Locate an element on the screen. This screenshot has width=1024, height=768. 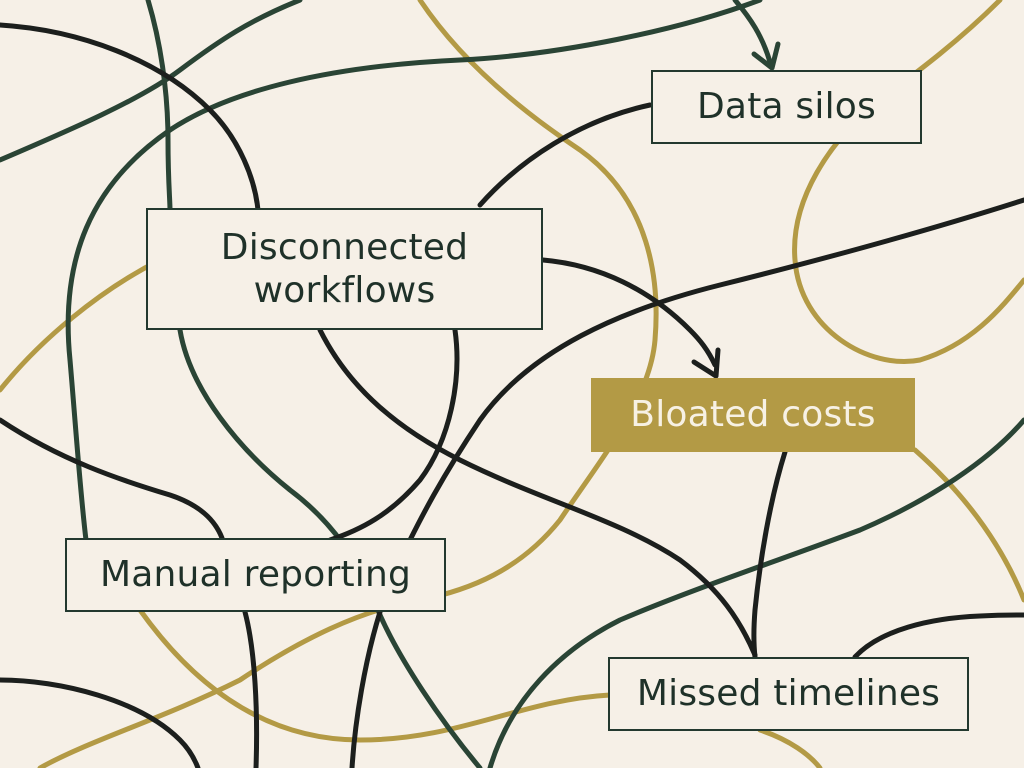
green-arrowhead is located at coordinates (766, 56).